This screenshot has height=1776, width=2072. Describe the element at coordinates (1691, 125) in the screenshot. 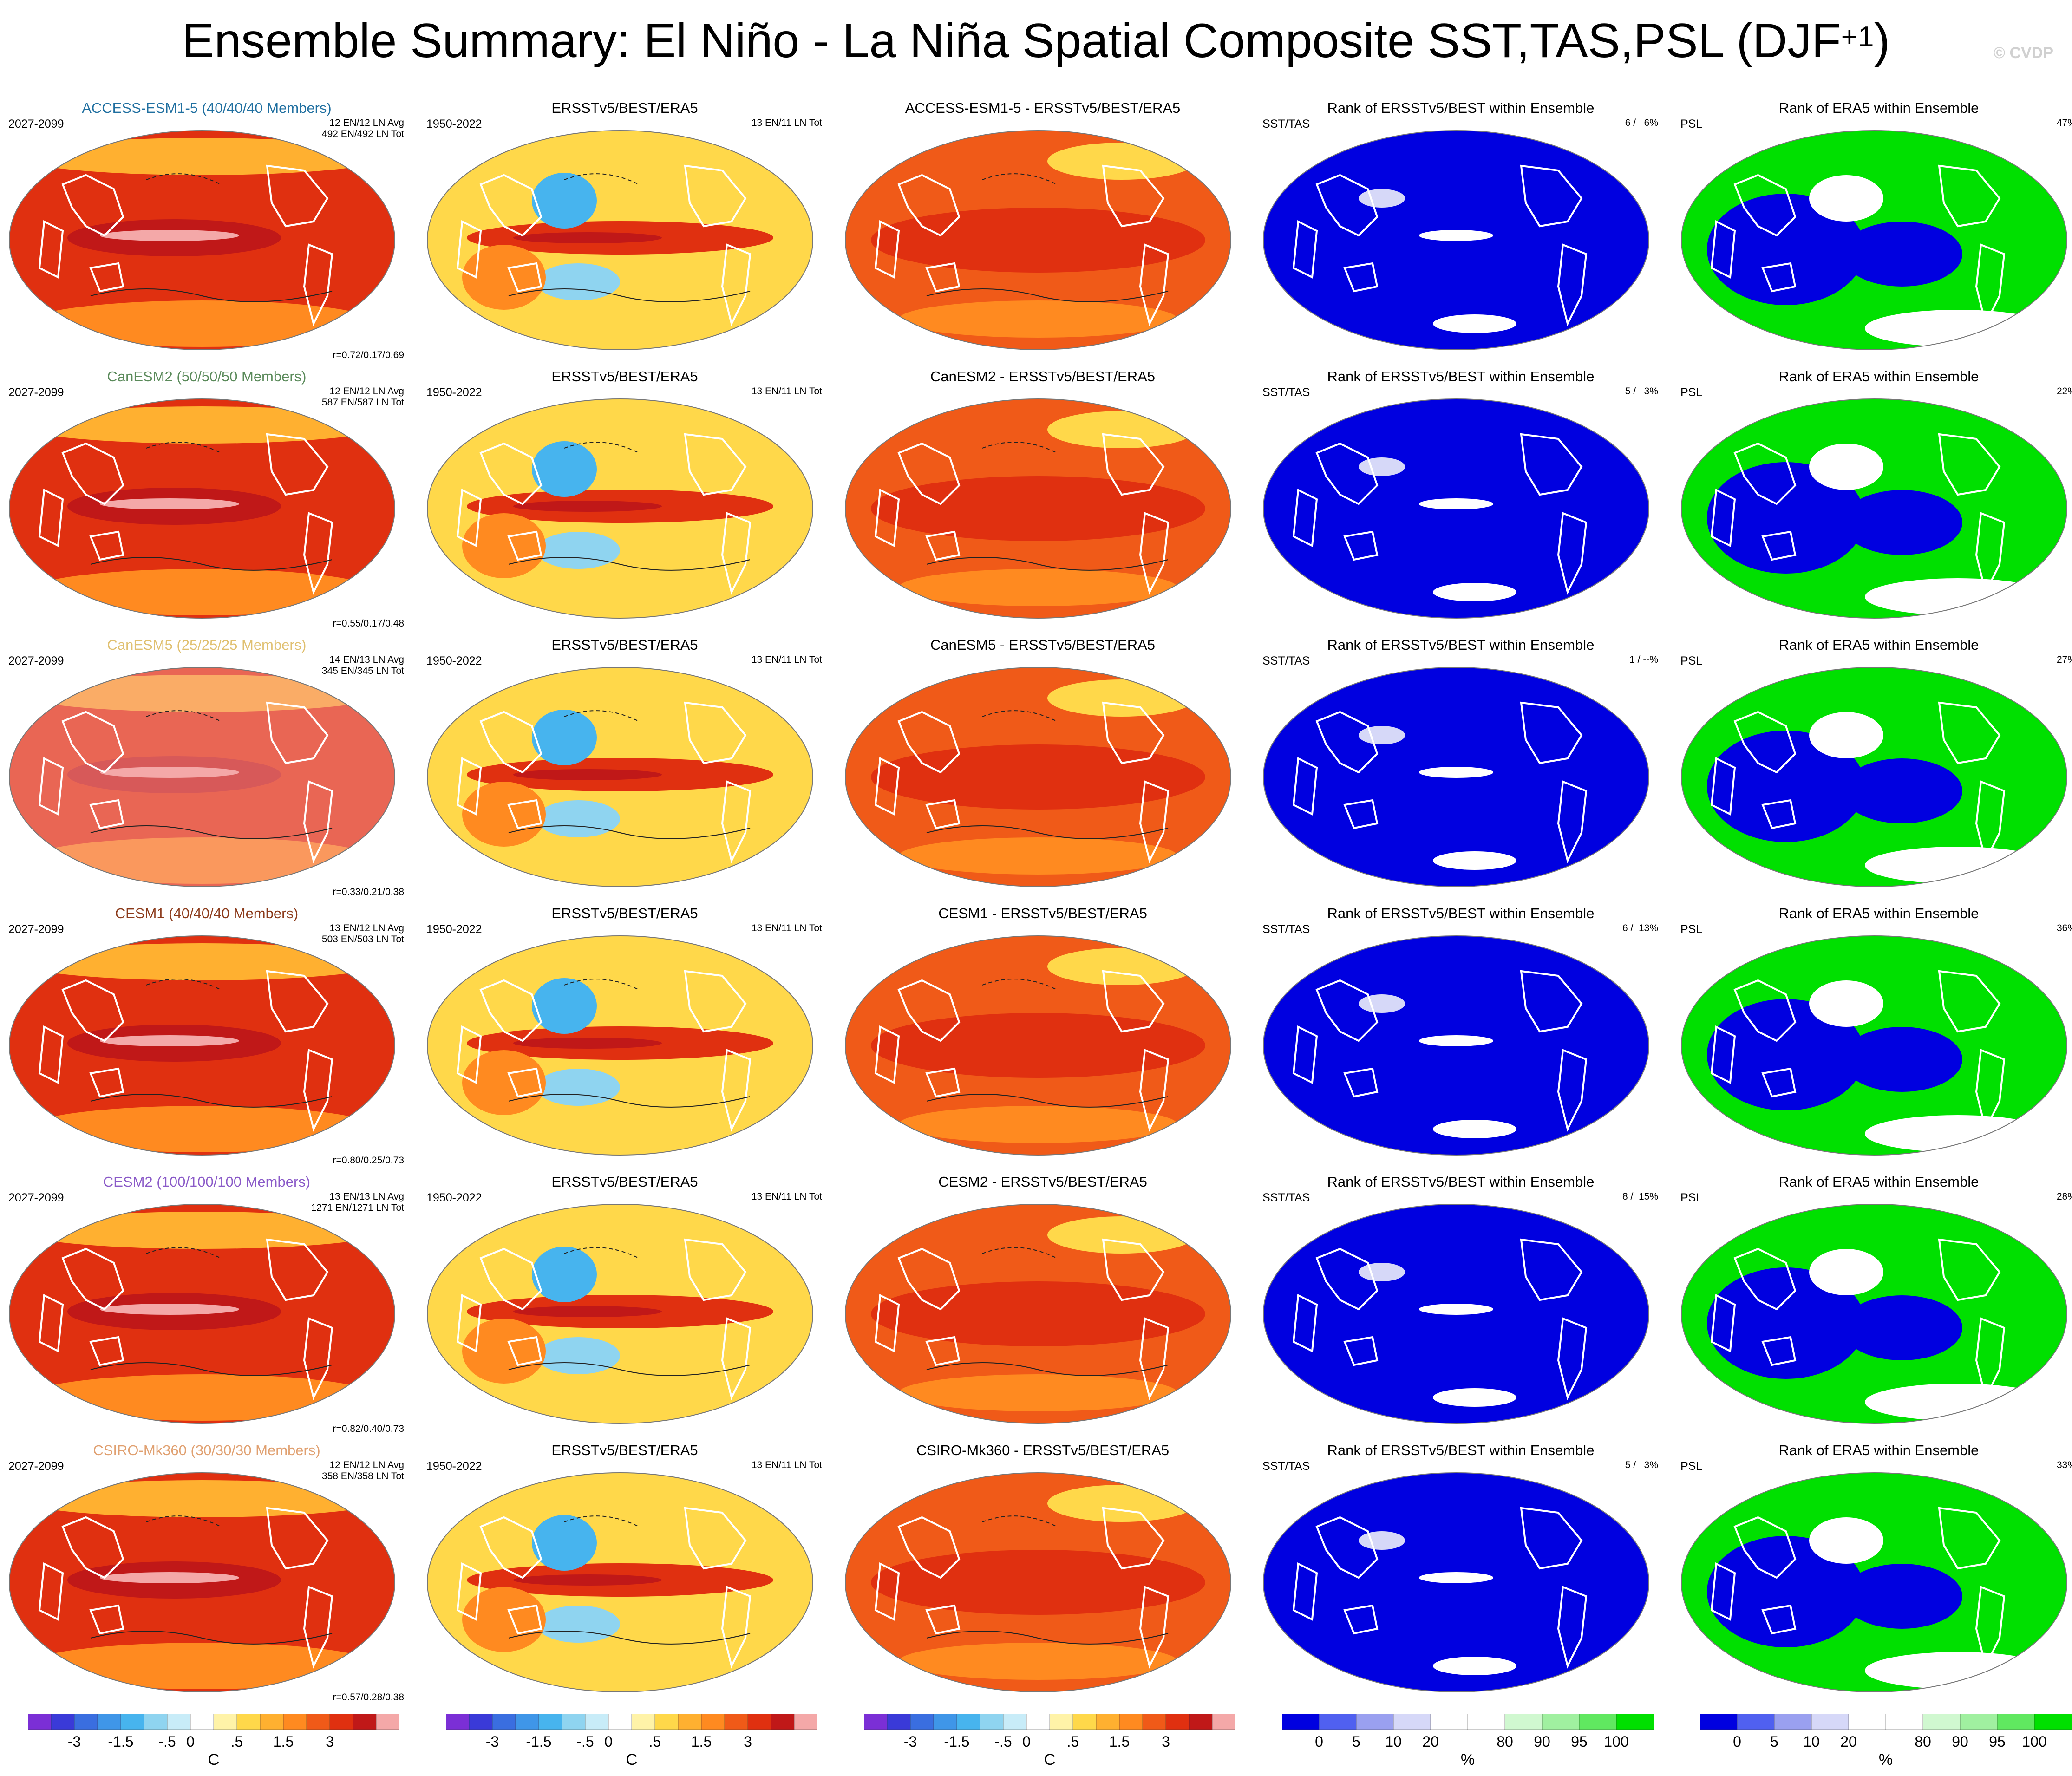

I see `period-label: PSL` at that location.